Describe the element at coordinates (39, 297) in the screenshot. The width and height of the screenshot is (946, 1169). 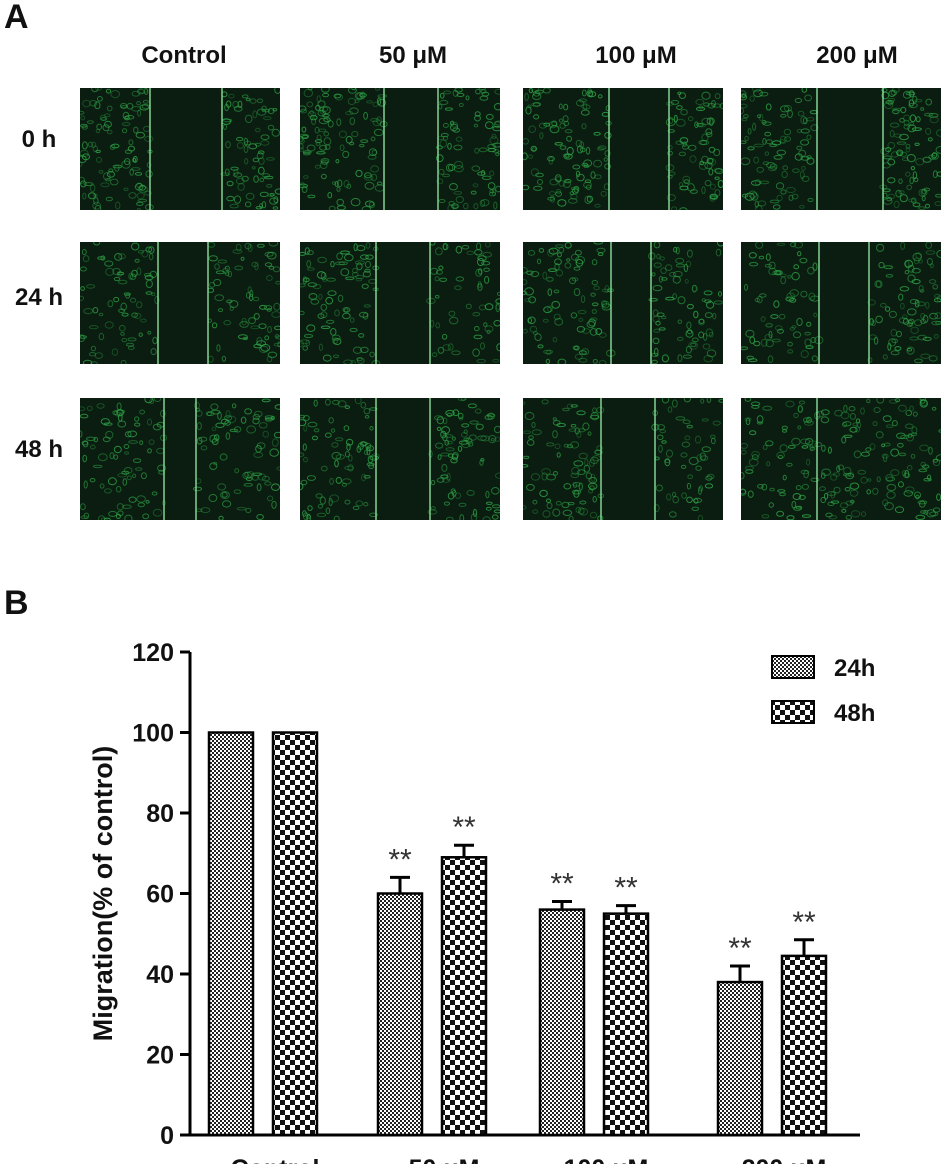
I see `row-label-24h: 24 h` at that location.